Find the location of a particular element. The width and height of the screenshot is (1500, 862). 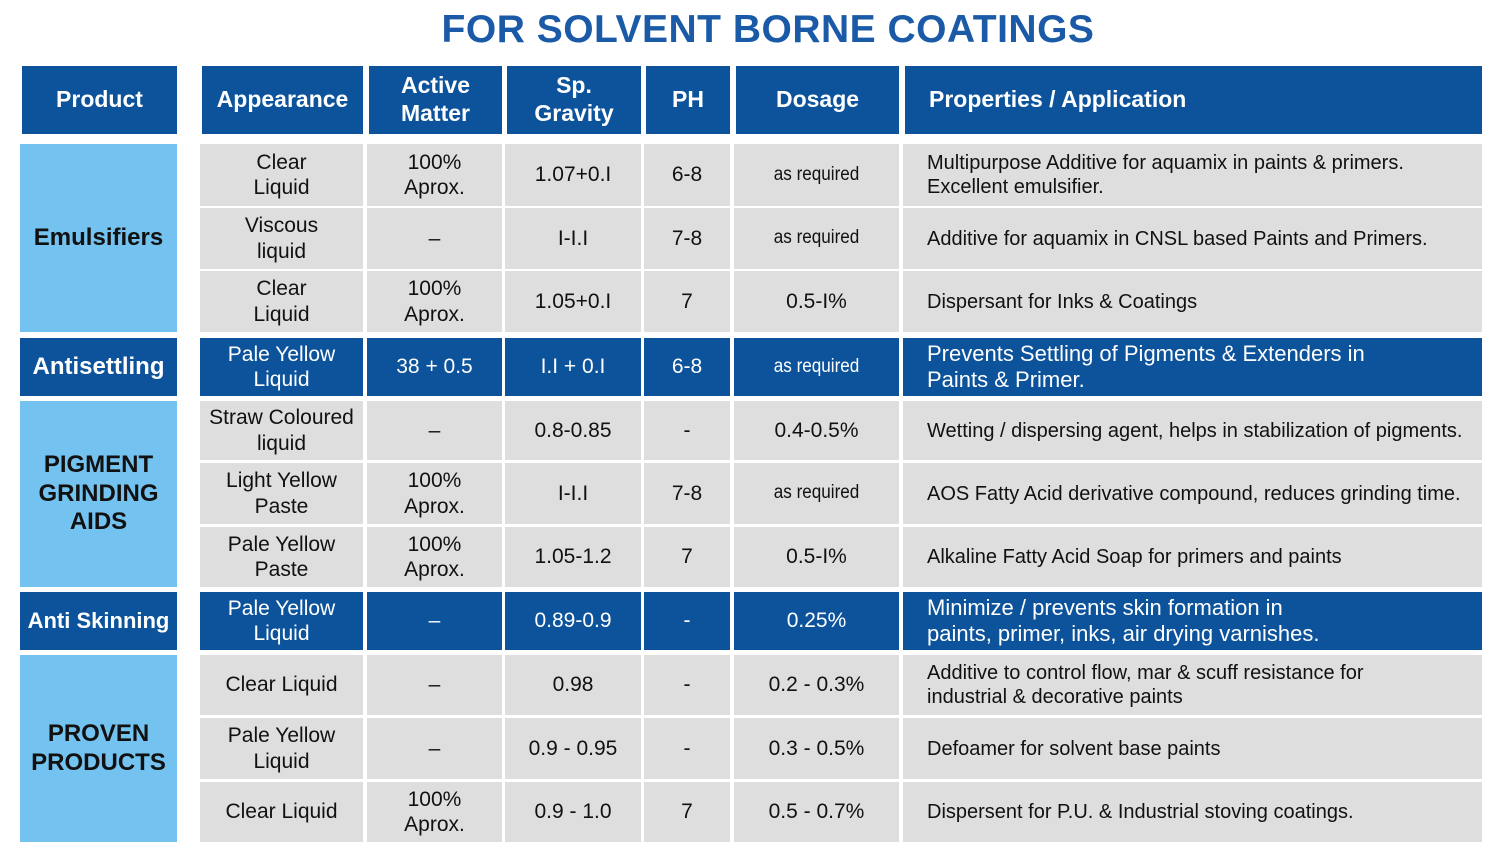

dosage-cell-text: 0.25% is located at coordinates (816, 621).